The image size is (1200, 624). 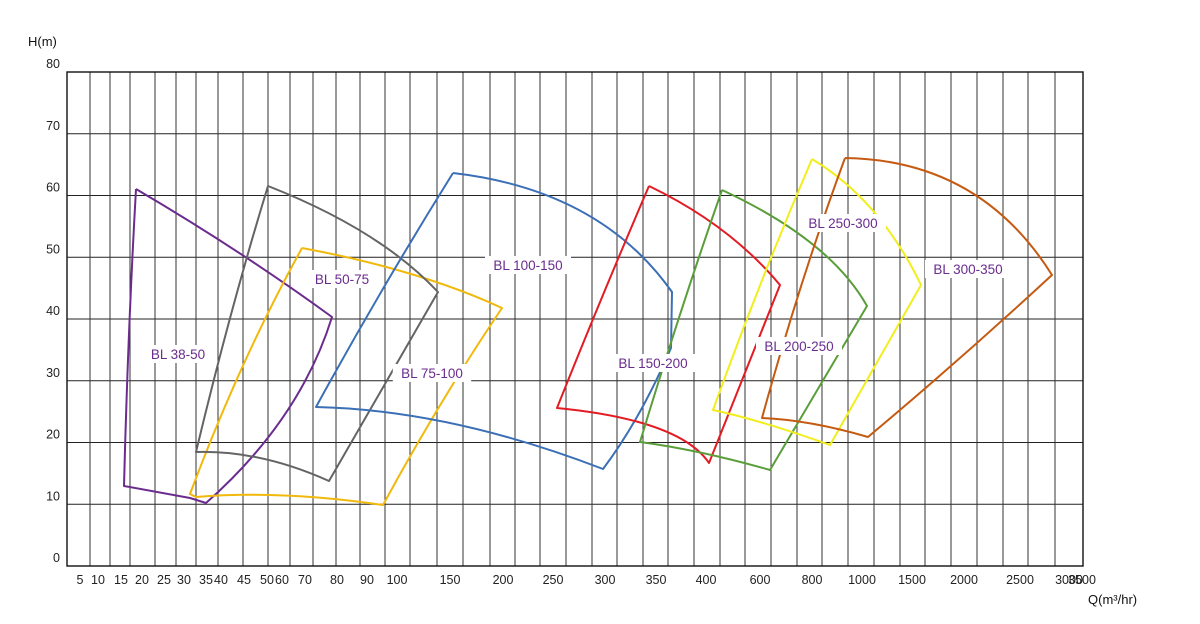 I want to click on y-tick-label: 80, so click(x=53, y=64).